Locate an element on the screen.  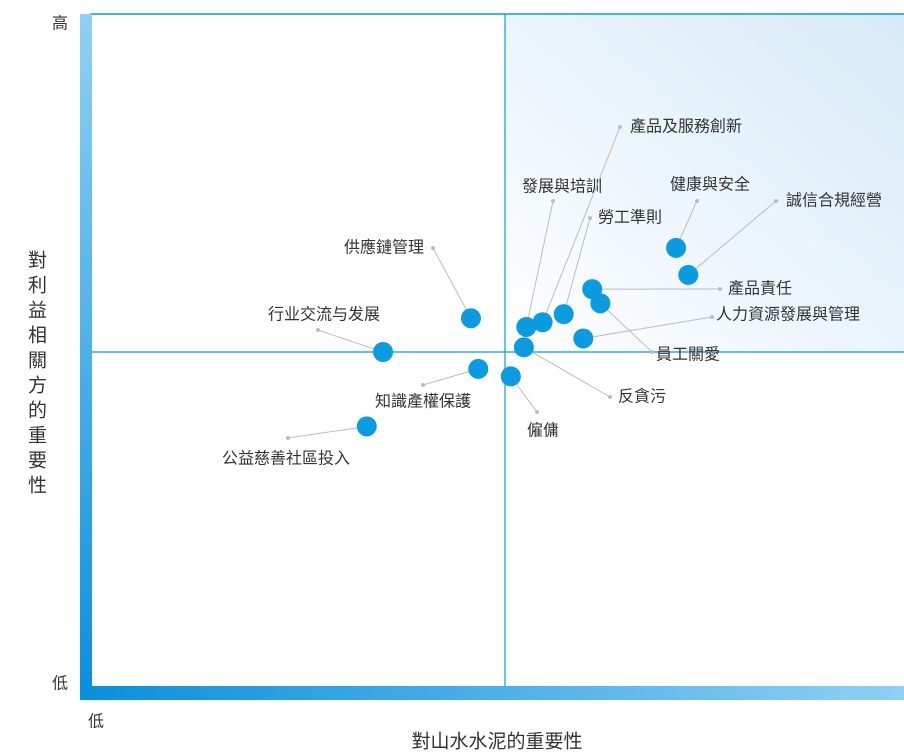
point-label: 僱傭 is located at coordinates (543, 430).